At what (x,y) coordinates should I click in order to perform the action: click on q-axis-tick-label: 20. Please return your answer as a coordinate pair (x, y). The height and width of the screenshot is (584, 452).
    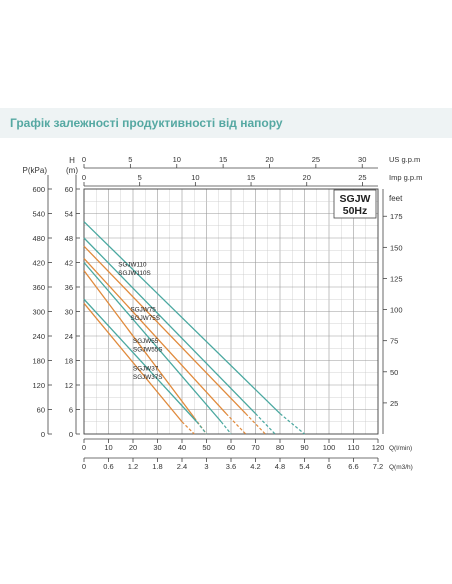
    Looking at the image, I should click on (133, 447).